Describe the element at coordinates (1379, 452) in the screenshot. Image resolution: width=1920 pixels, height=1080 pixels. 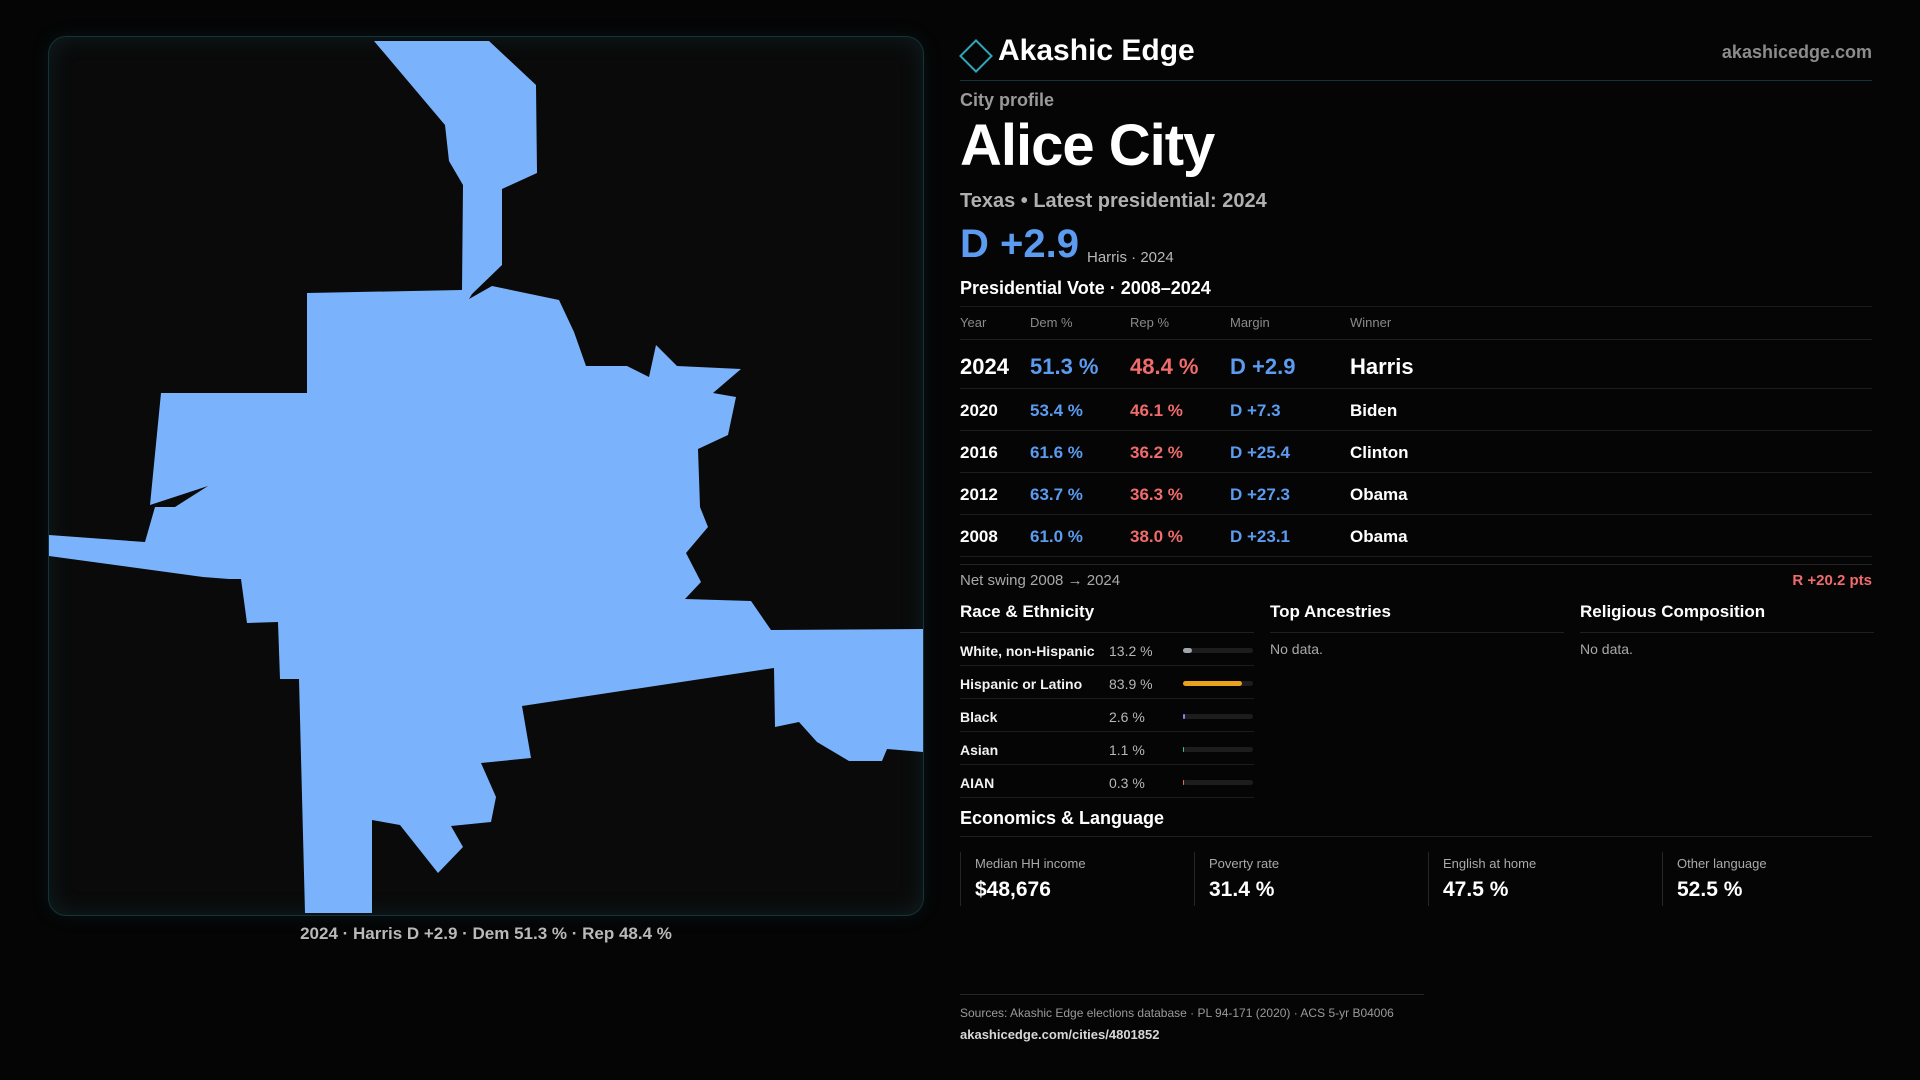
I see `row-winner: Clinton` at that location.